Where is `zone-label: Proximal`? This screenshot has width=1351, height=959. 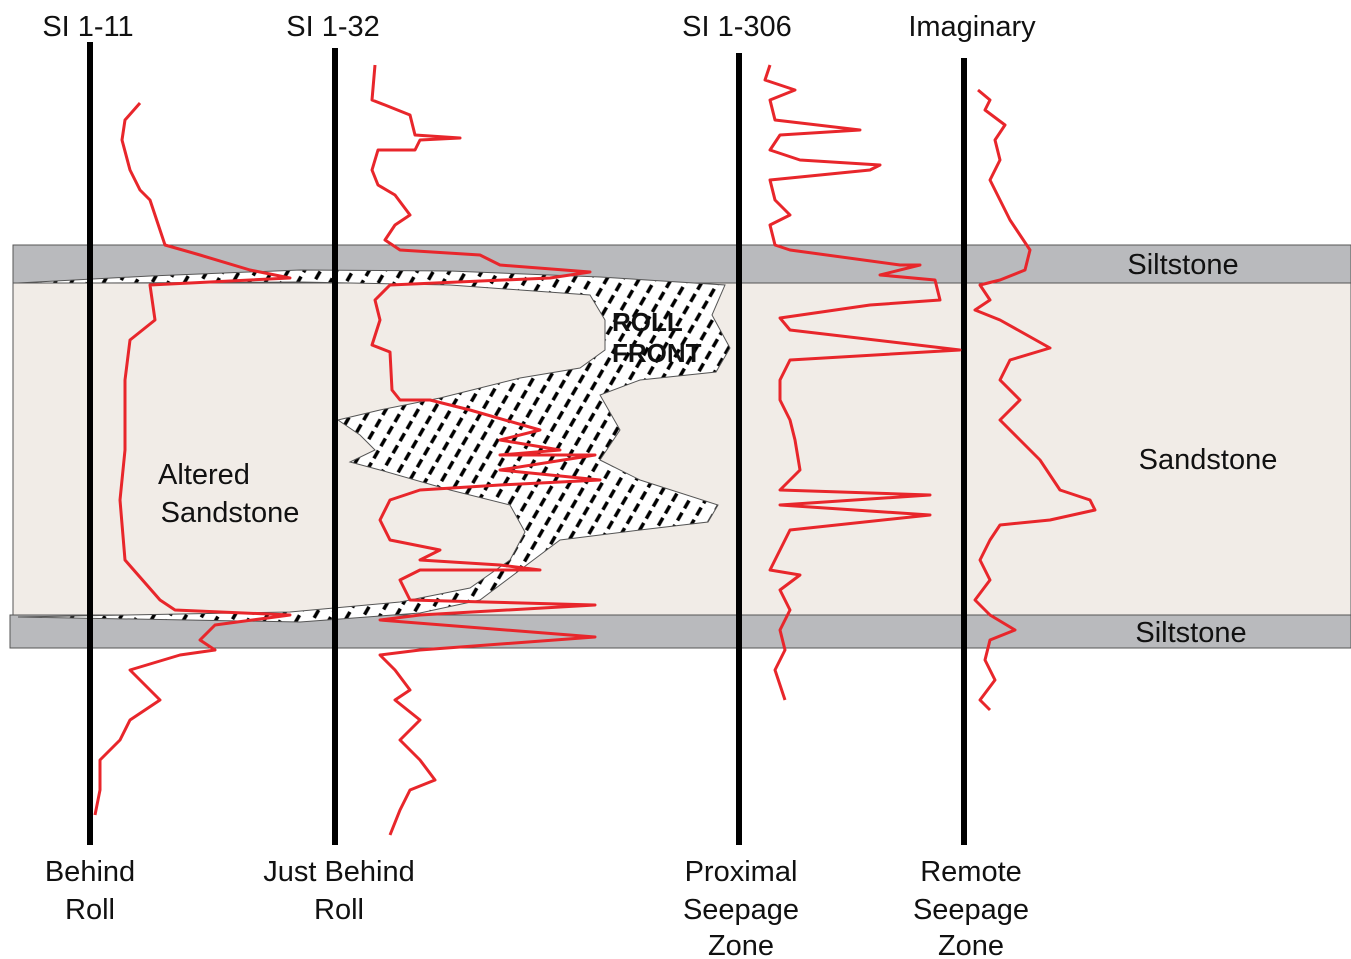
zone-label: Proximal is located at coordinates (741, 872).